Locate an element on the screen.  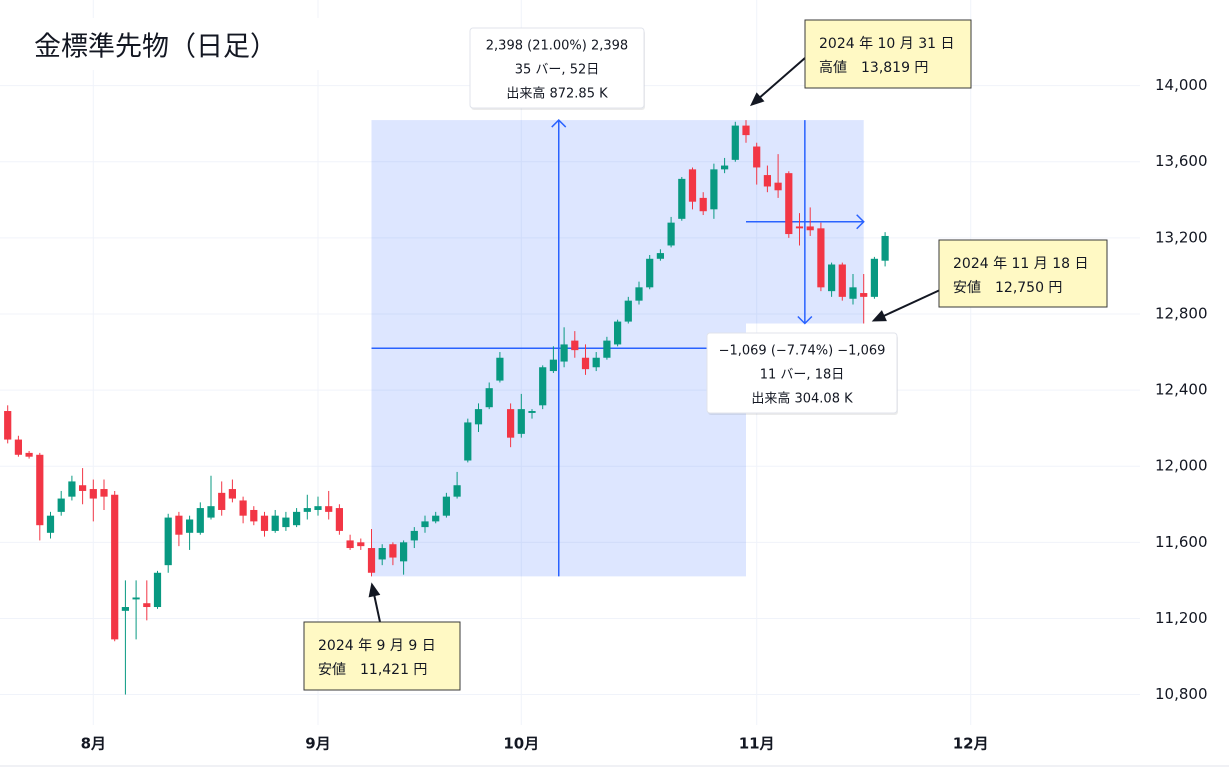
y-tick-label: 13,200 is located at coordinates (1181, 237).